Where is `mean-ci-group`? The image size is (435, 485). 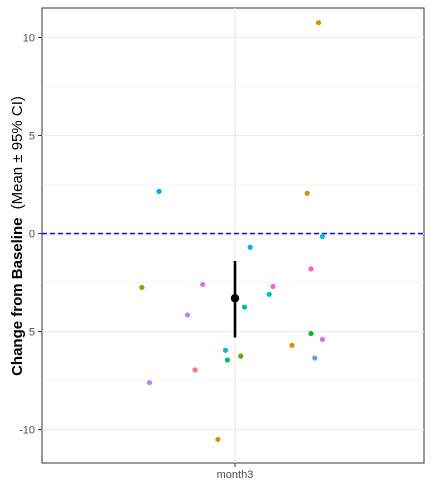
mean-ci-group is located at coordinates (235, 299).